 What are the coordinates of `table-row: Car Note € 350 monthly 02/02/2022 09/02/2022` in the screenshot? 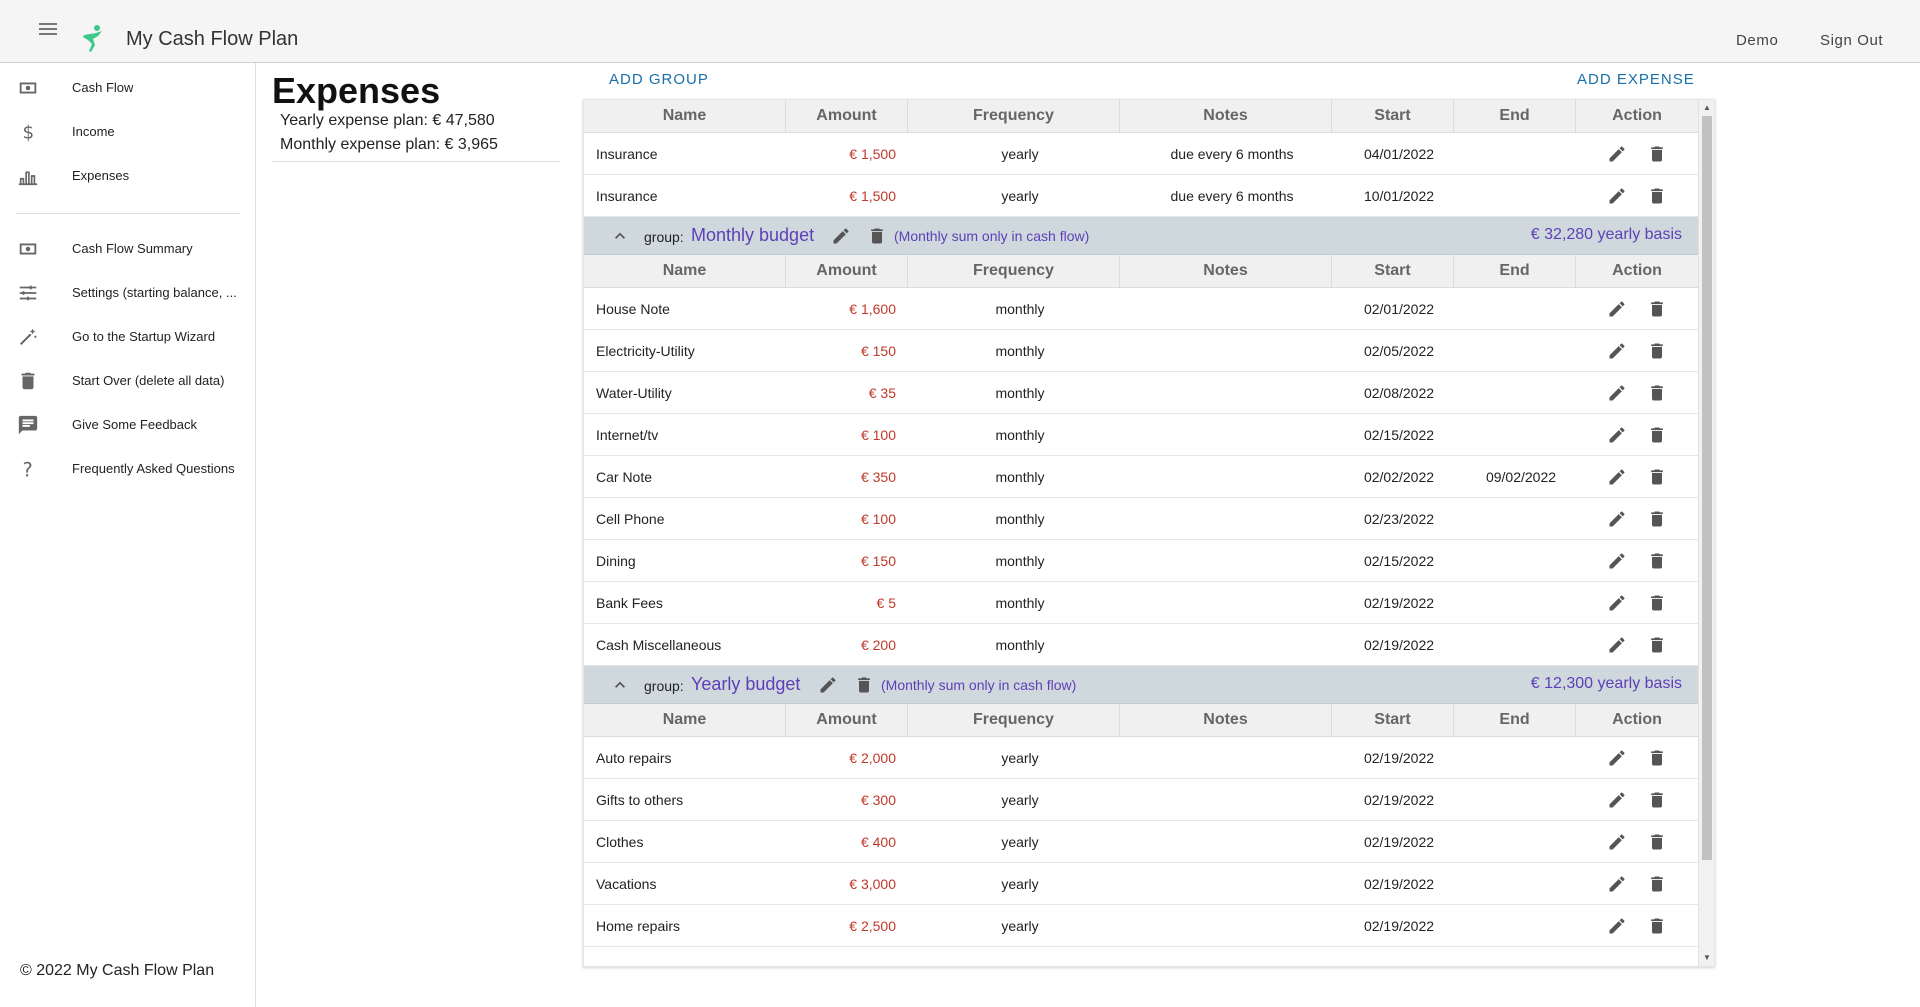 It's located at (1141, 477).